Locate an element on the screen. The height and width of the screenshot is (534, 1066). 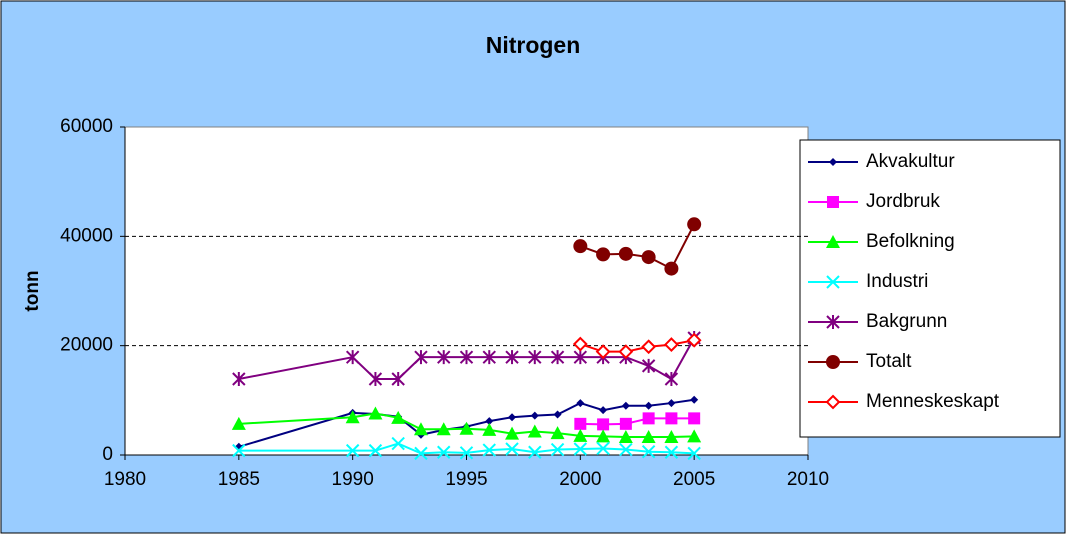
legend-label: Totalt is located at coordinates (889, 361).